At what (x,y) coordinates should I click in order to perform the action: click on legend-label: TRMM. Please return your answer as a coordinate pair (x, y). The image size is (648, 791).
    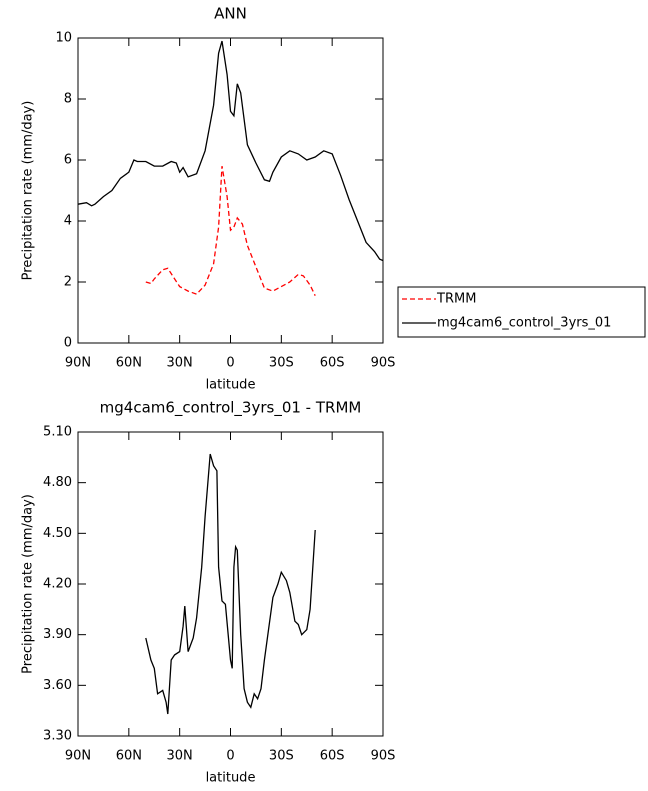
    Looking at the image, I should click on (456, 299).